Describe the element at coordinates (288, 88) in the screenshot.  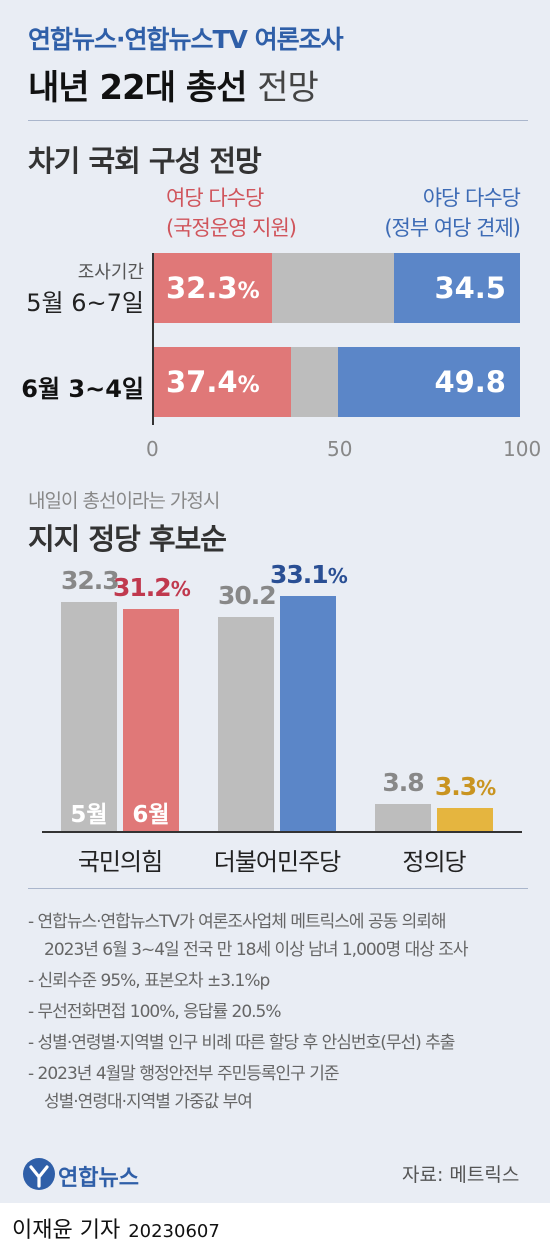
I see `title-light: 전망` at that location.